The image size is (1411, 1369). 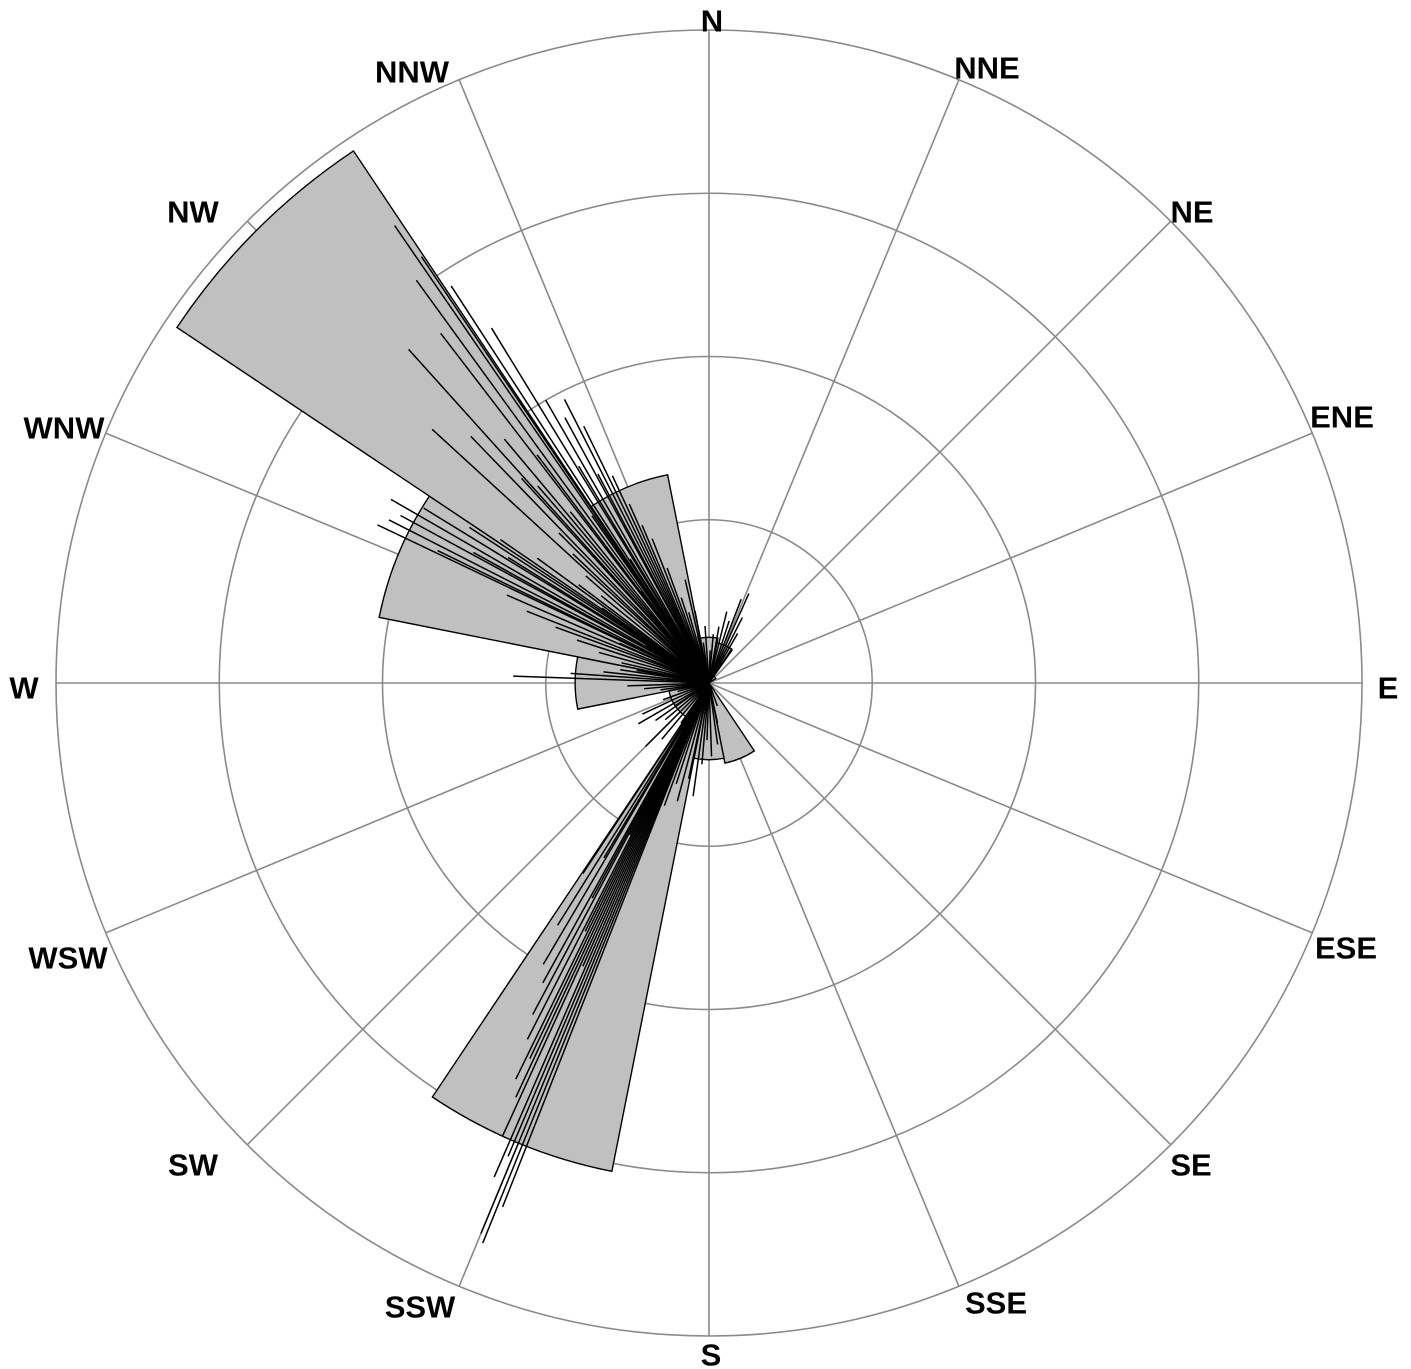 What do you see at coordinates (732, 723) in the screenshot?
I see `sector-sse` at bounding box center [732, 723].